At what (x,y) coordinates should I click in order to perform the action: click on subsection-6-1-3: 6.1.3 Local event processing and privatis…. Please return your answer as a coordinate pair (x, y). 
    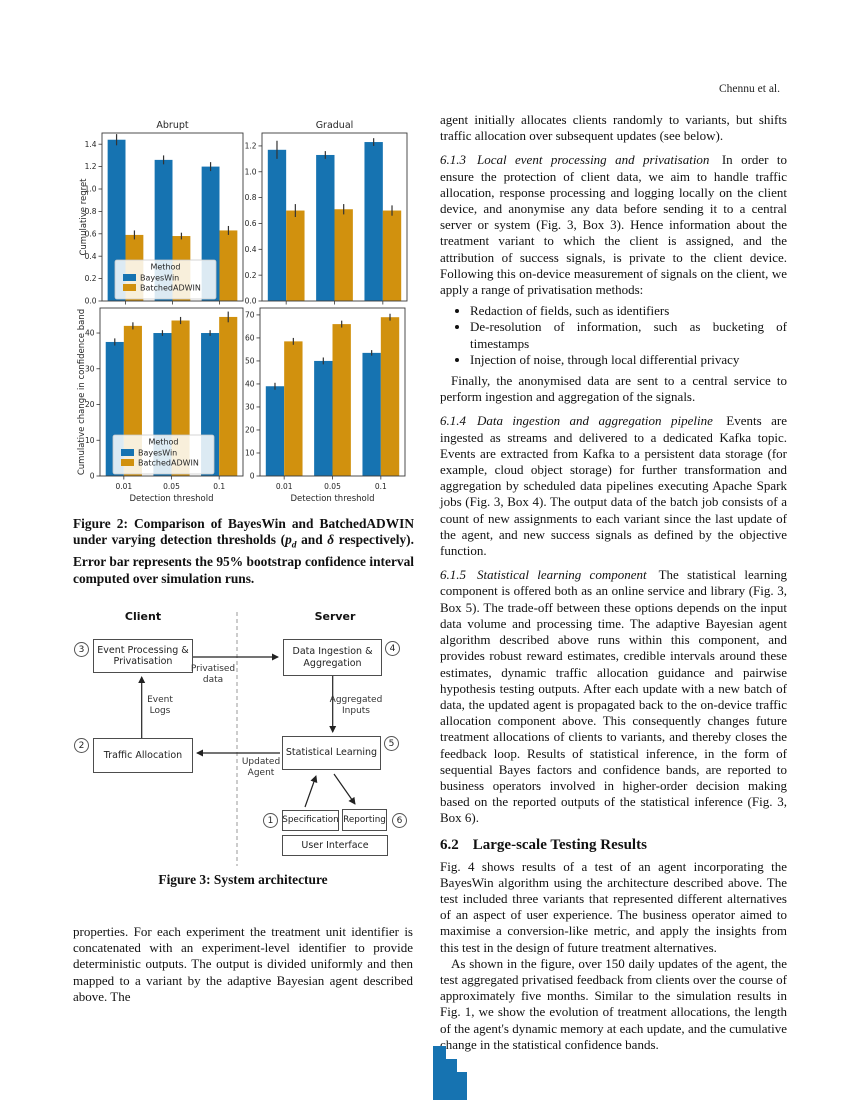
    Looking at the image, I should click on (613, 225).